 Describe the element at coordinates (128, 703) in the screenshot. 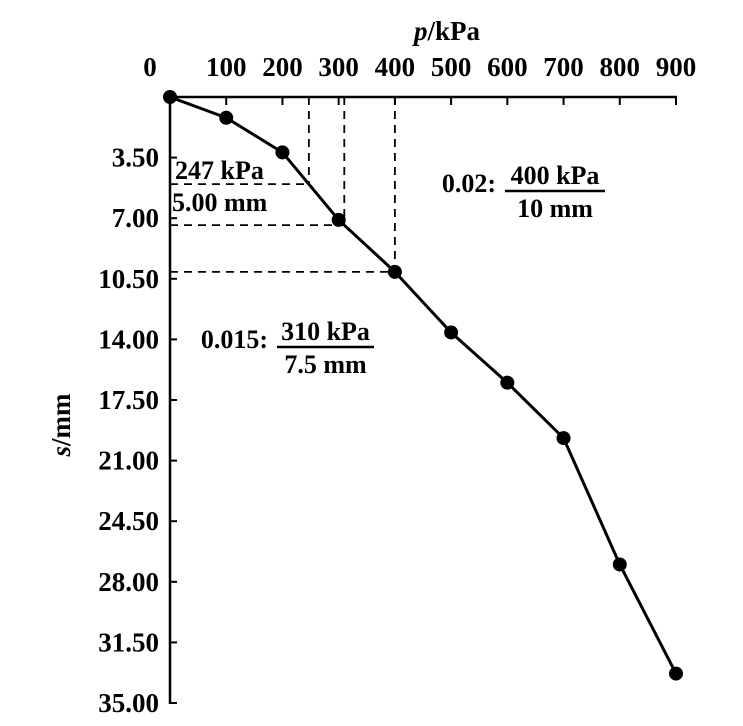

I see `y-tick-label: 35.00` at that location.